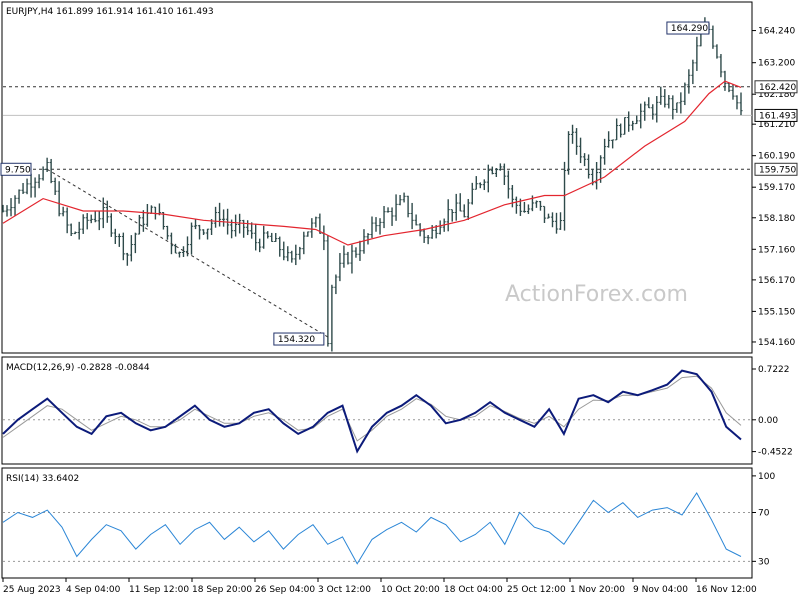  I want to click on macd-axis-tick-label: -0.4522, so click(775, 453).